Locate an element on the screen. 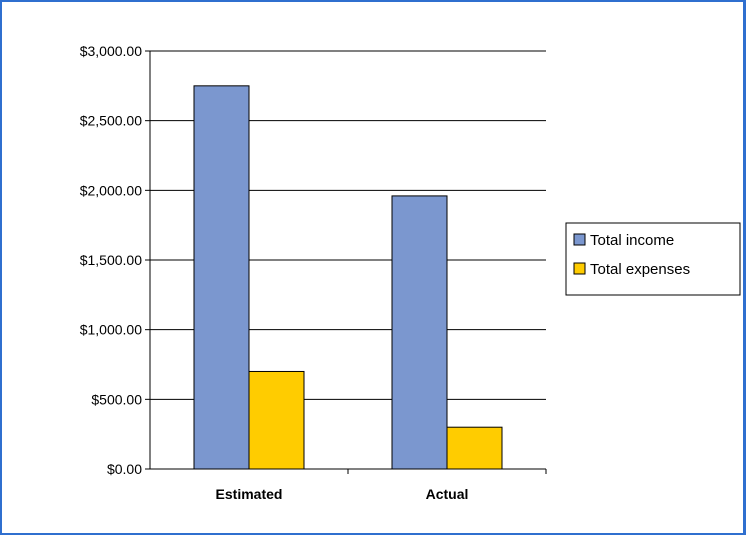 The height and width of the screenshot is (540, 754). y-tick-label: $3,000.00 is located at coordinates (111, 51).